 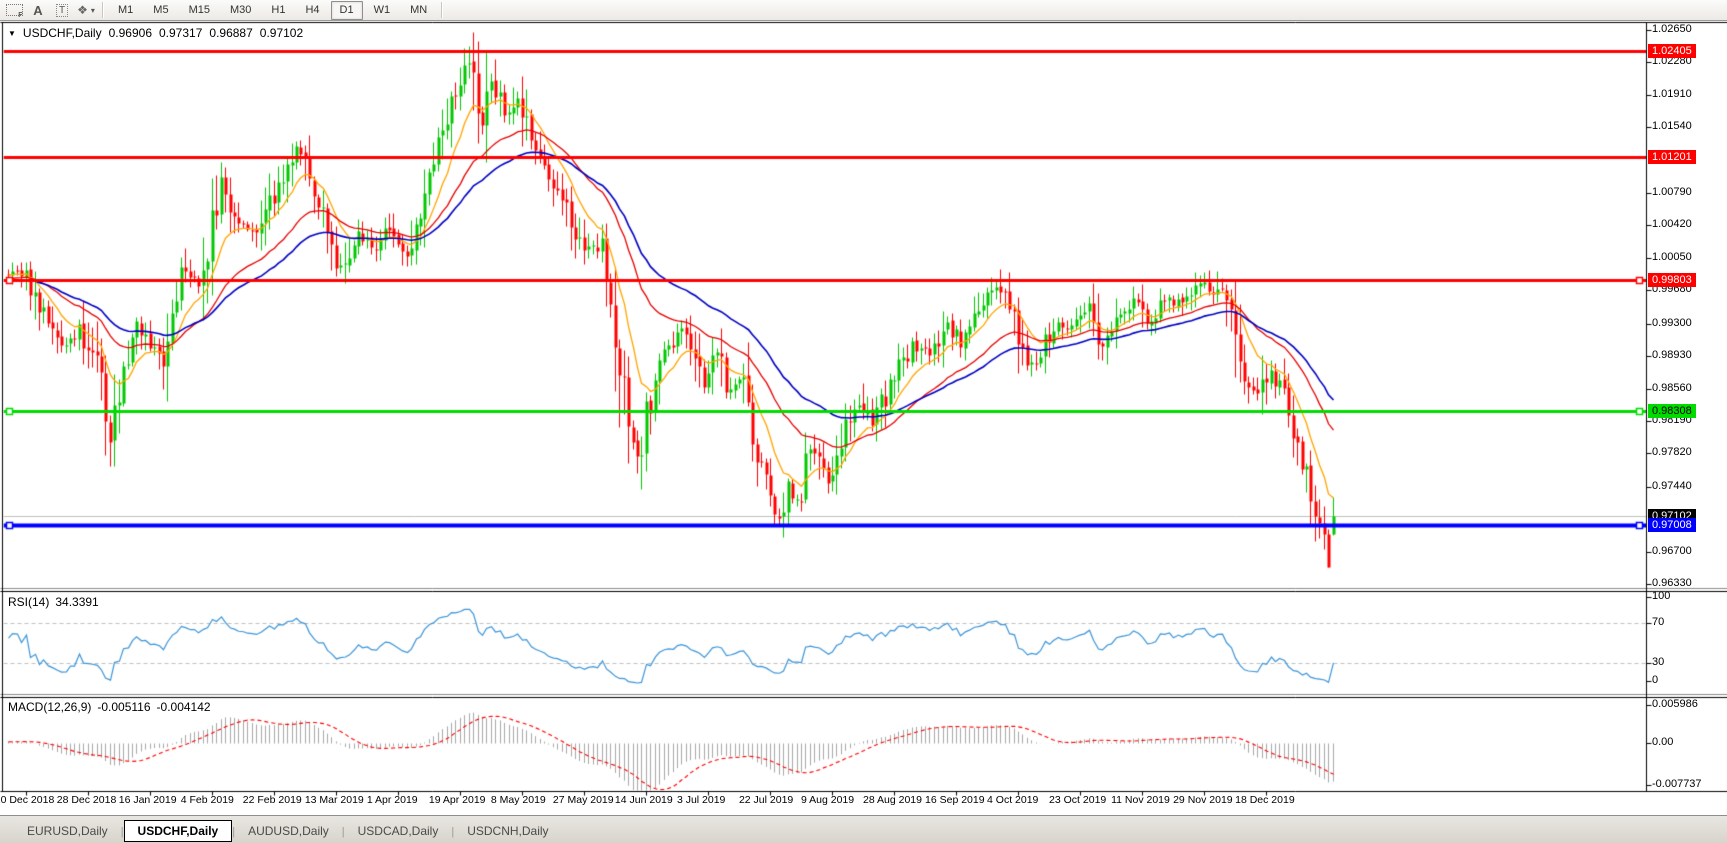 What do you see at coordinates (278, 9) in the screenshot?
I see `timeframe-button-h1: H1` at bounding box center [278, 9].